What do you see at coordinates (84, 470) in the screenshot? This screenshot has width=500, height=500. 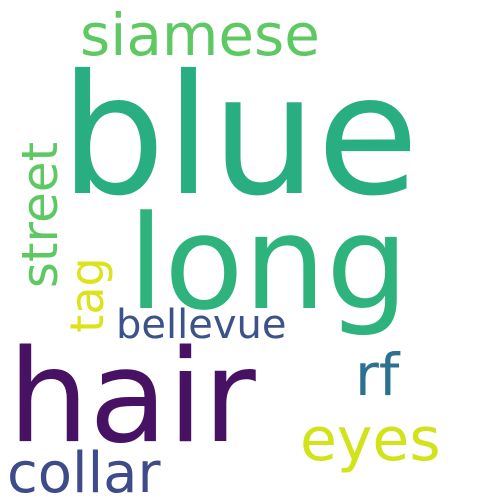 I see `word-collar: collar` at bounding box center [84, 470].